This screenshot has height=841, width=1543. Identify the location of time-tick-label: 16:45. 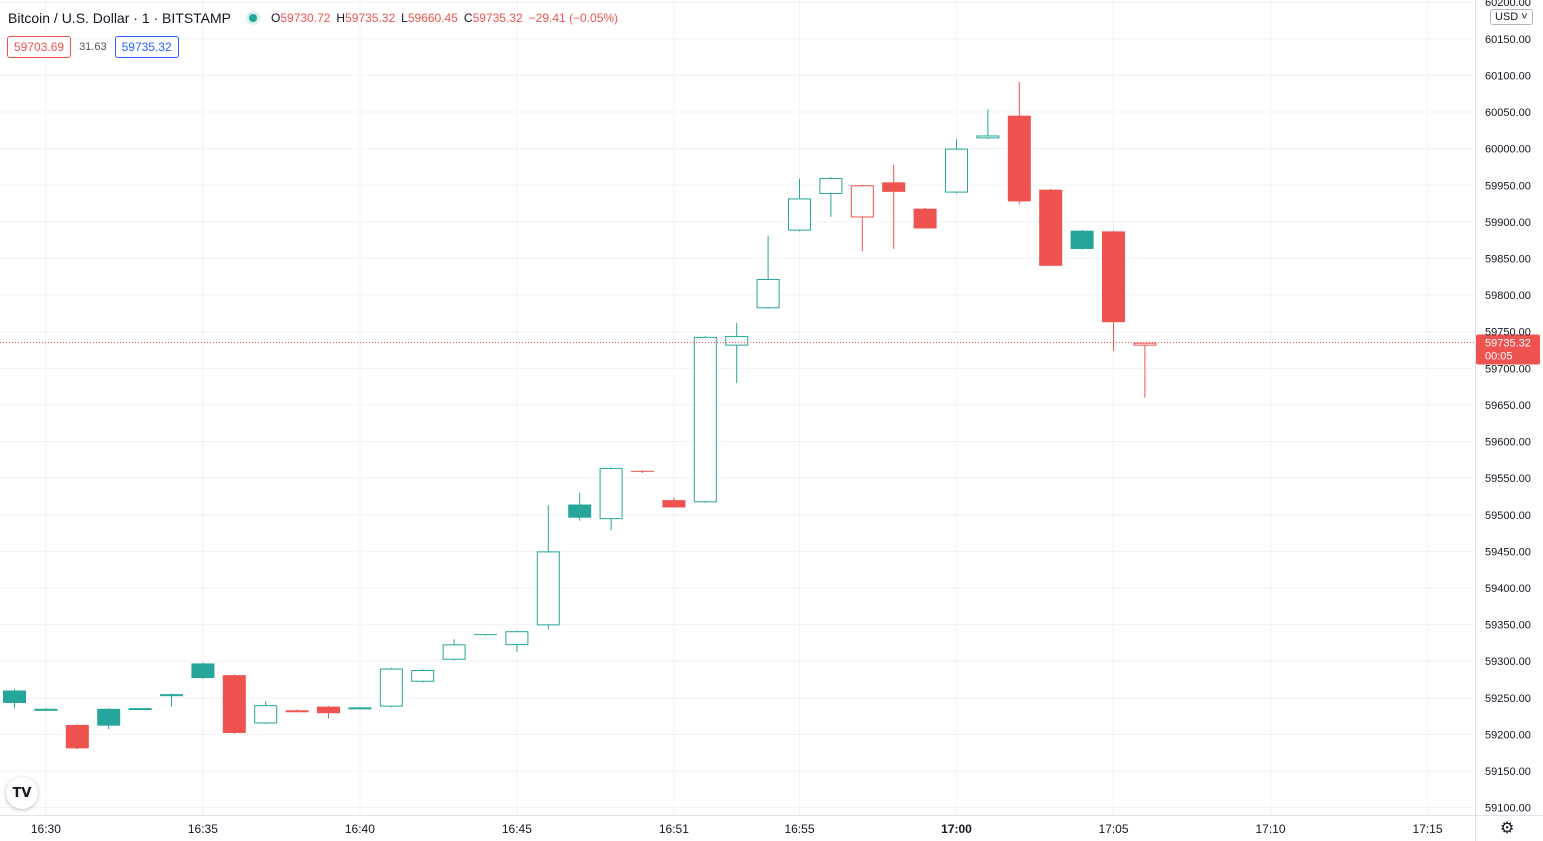
(517, 829).